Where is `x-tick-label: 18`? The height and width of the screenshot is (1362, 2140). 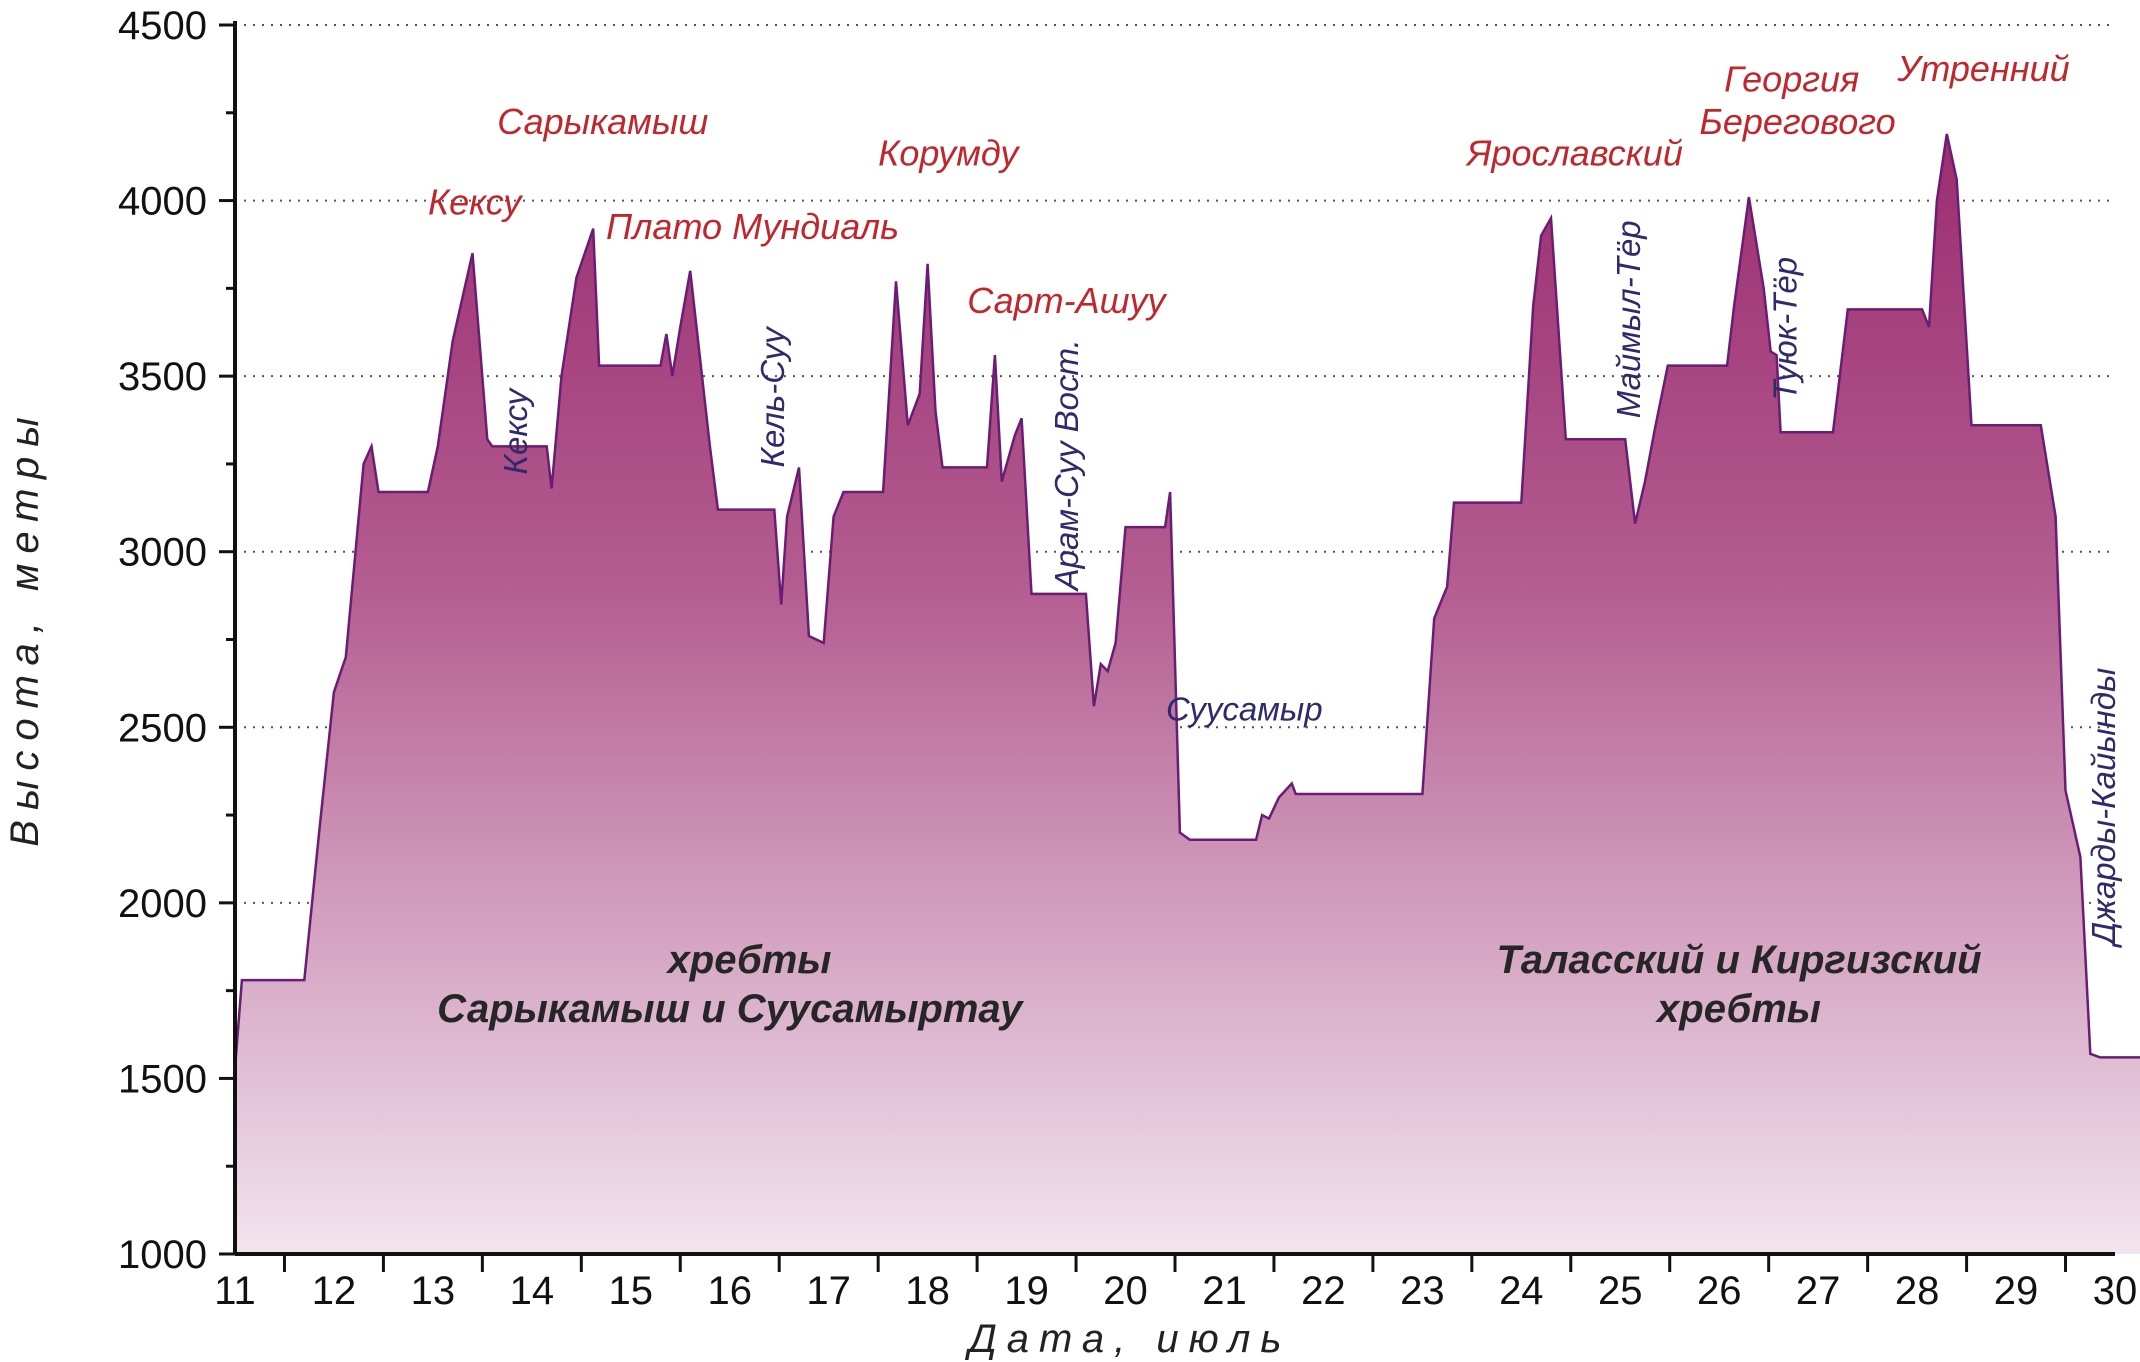
x-tick-label: 18 is located at coordinates (927, 1291).